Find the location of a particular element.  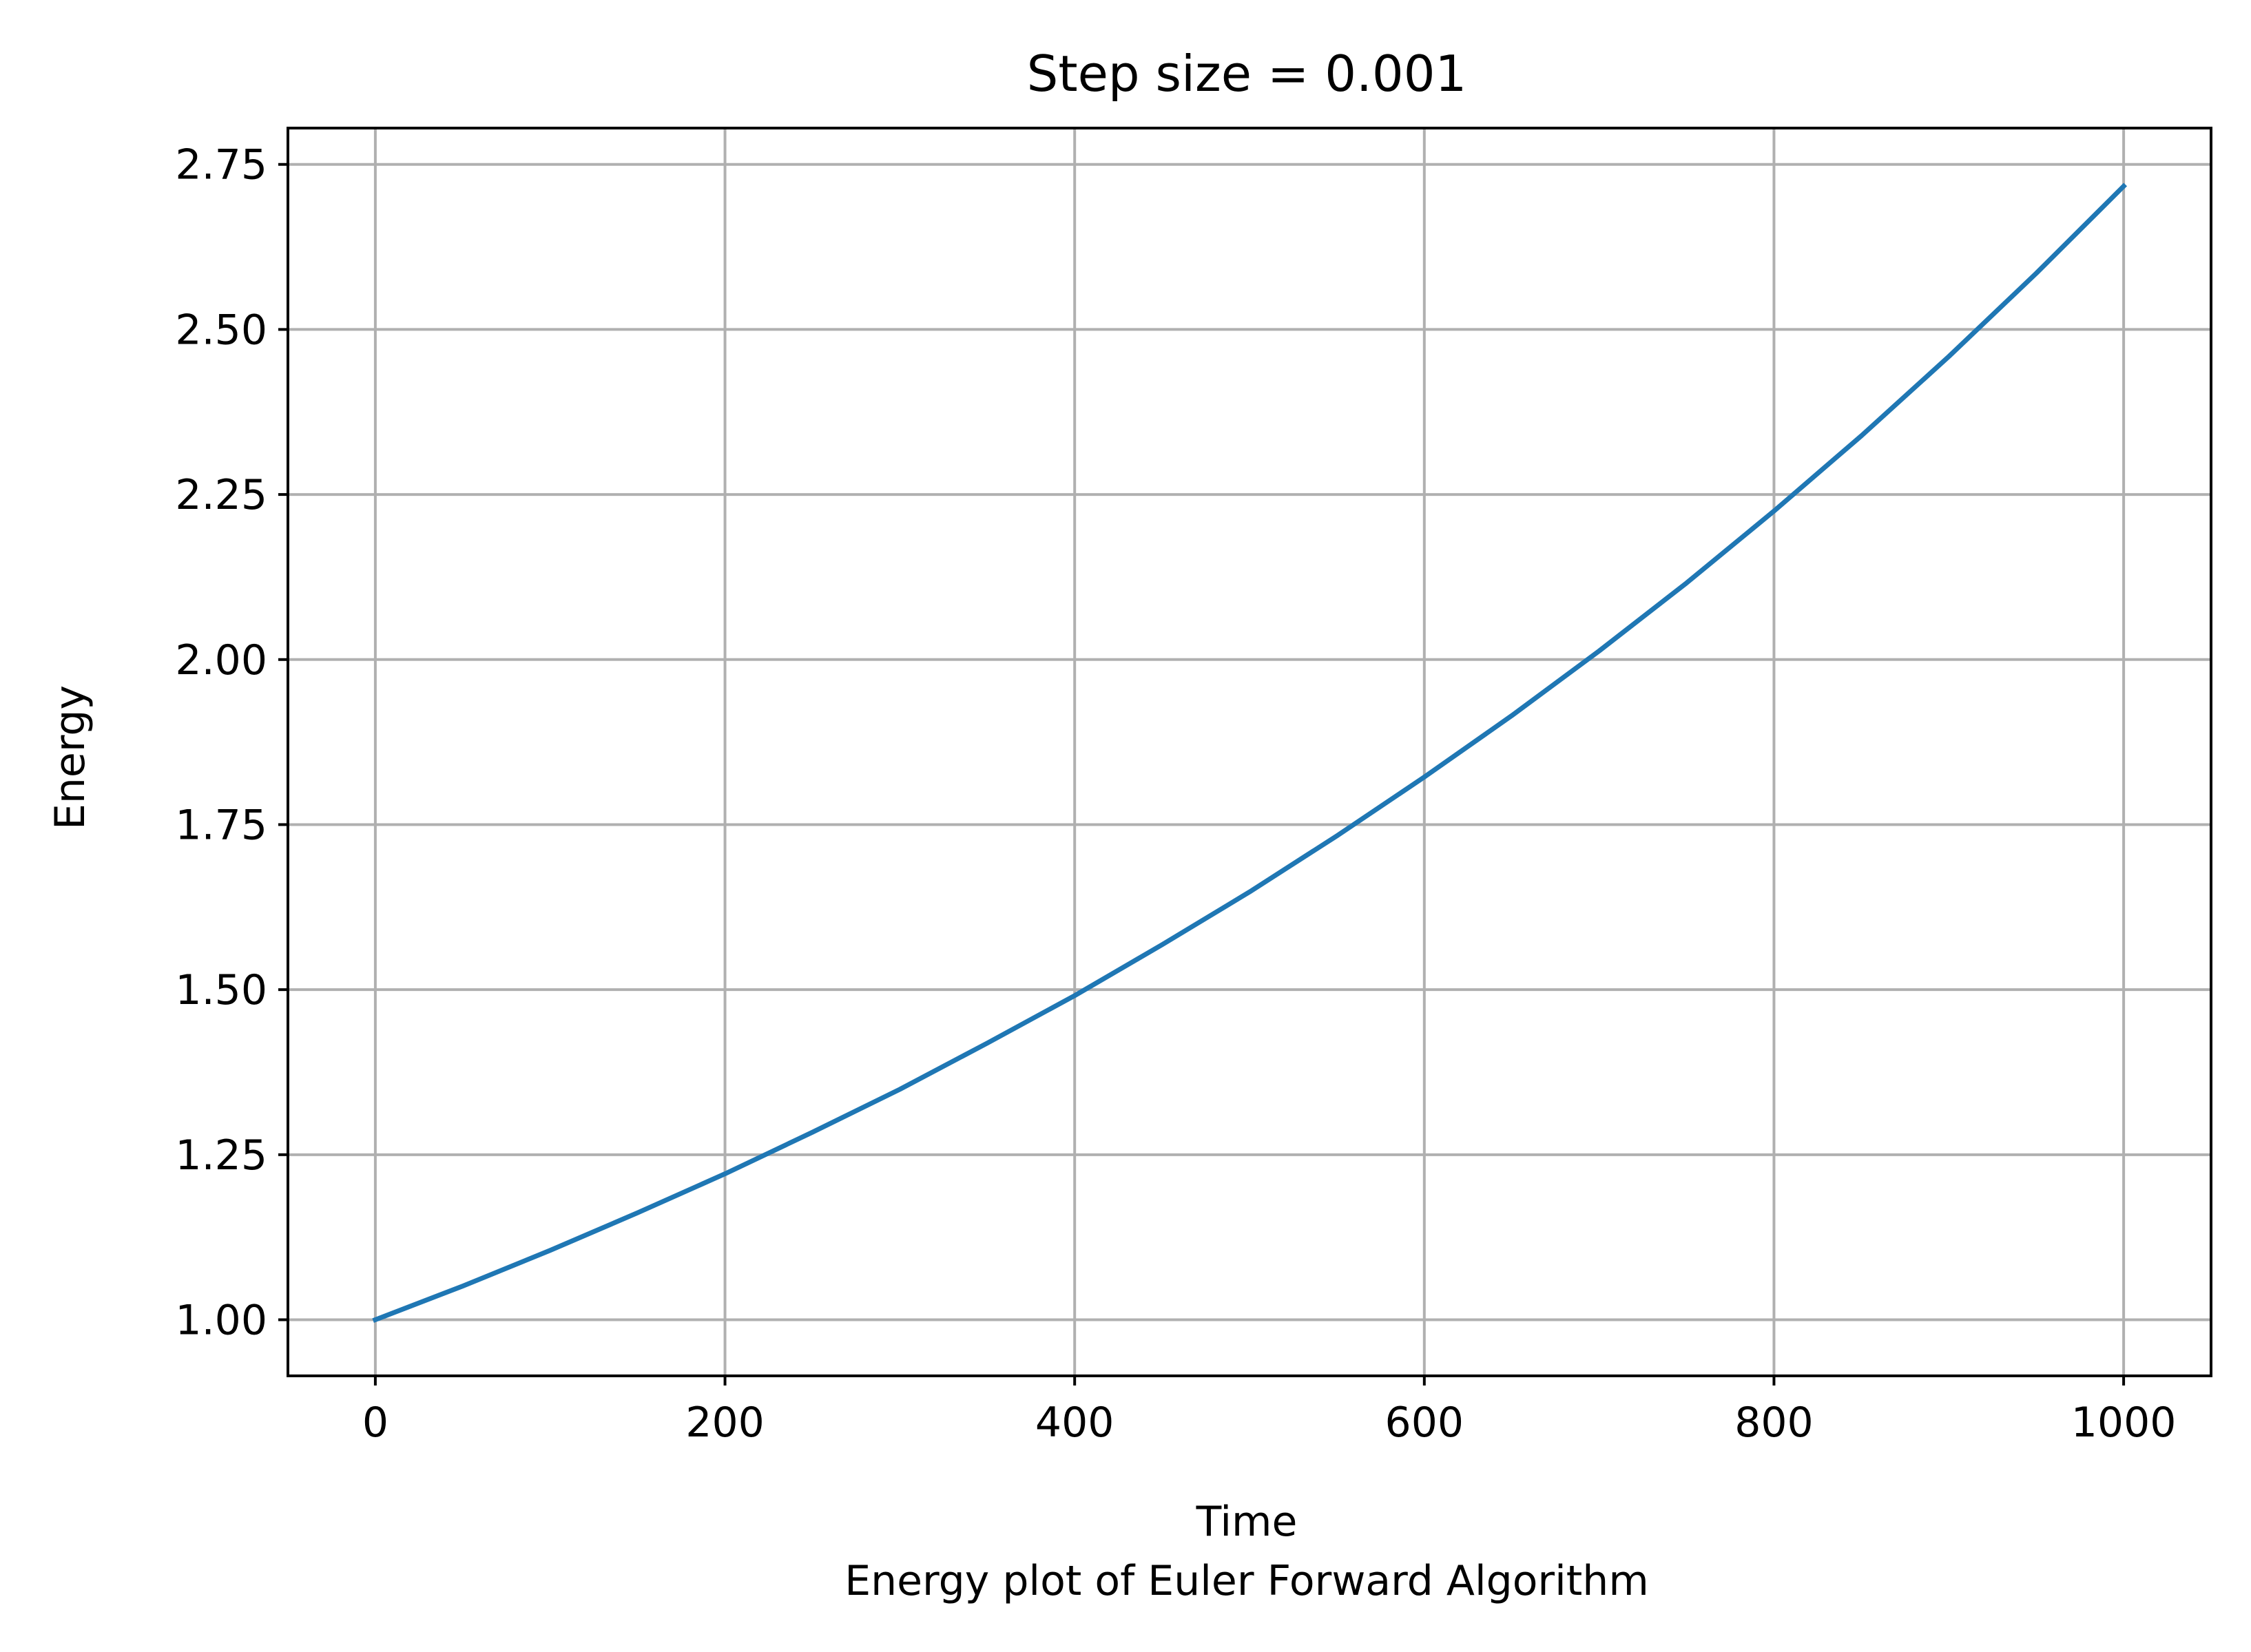

y-tick-label: 1.00 is located at coordinates (221, 1321).